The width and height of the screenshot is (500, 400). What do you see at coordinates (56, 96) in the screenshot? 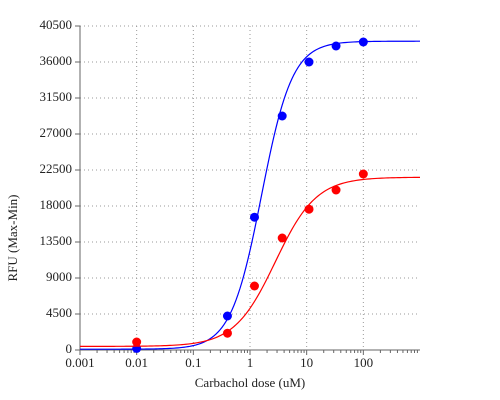
I see `y-tick-label: 31500` at bounding box center [56, 96].